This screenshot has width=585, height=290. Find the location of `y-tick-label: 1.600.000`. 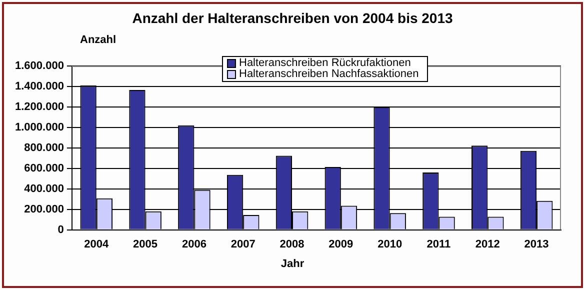

y-tick-label: 1.600.000 is located at coordinates (39, 66).